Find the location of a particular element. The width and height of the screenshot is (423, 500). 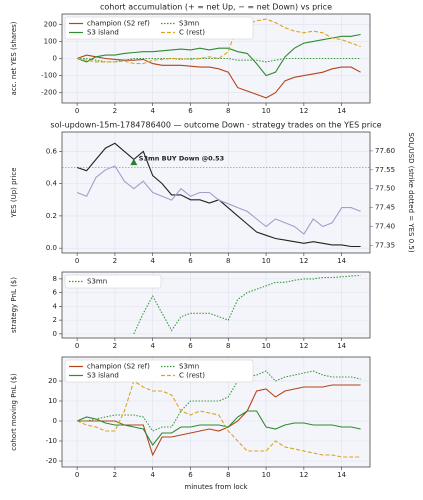

y2-axis-label: SOL/USD (strike dotted = YES 0.5) is located at coordinates (411, 192).